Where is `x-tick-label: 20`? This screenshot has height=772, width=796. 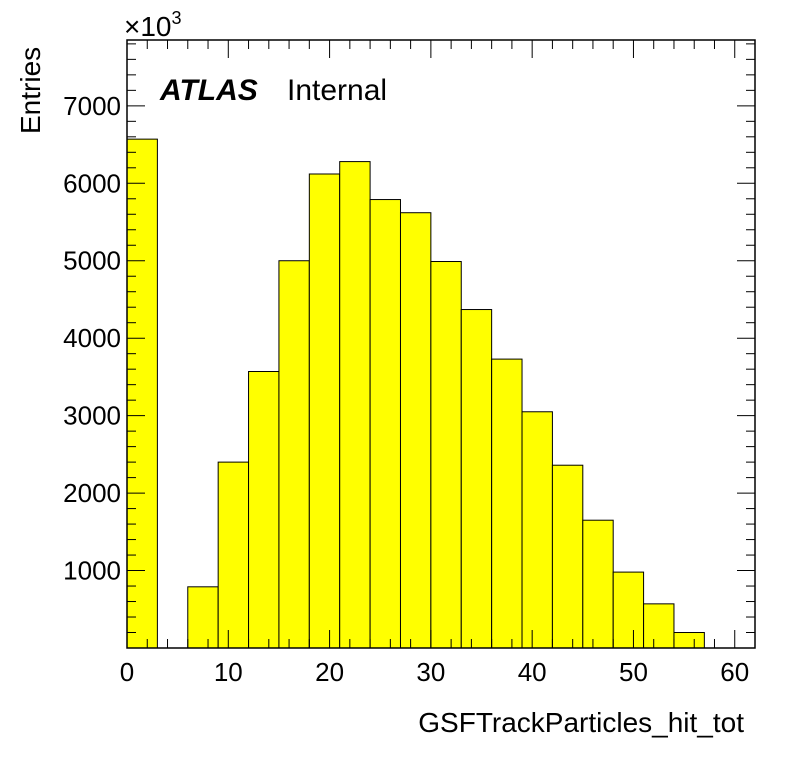 x-tick-label: 20 is located at coordinates (329, 672).